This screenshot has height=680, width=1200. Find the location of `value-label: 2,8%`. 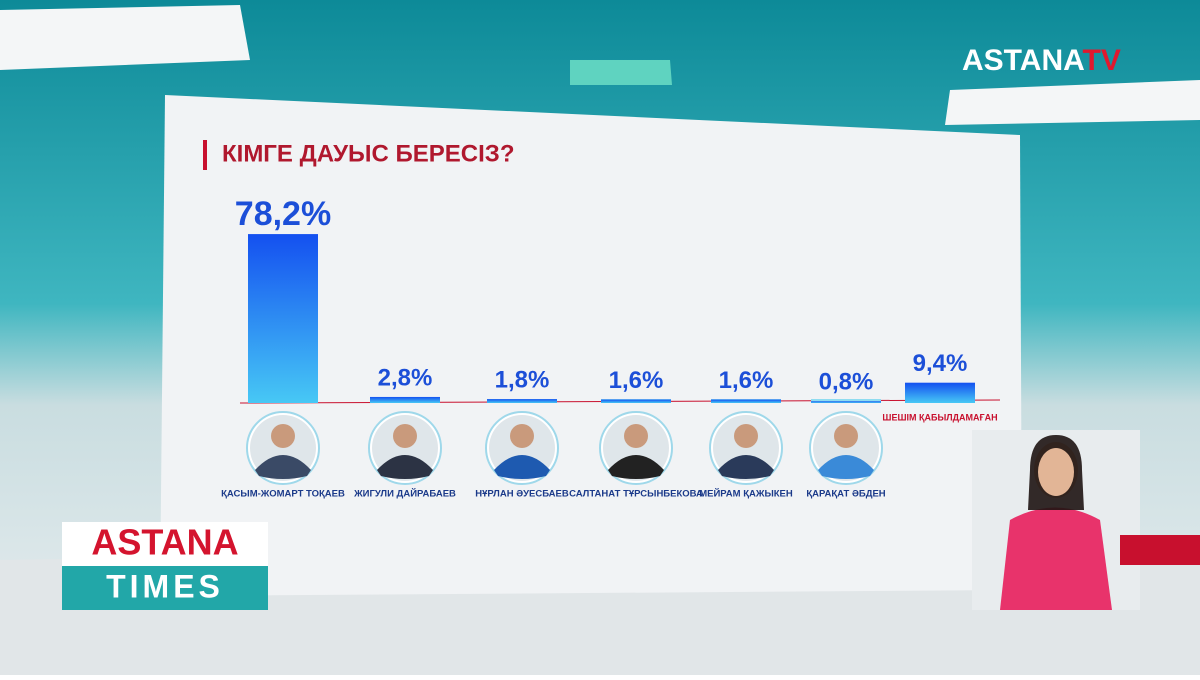

value-label: 2,8% is located at coordinates (405, 377).